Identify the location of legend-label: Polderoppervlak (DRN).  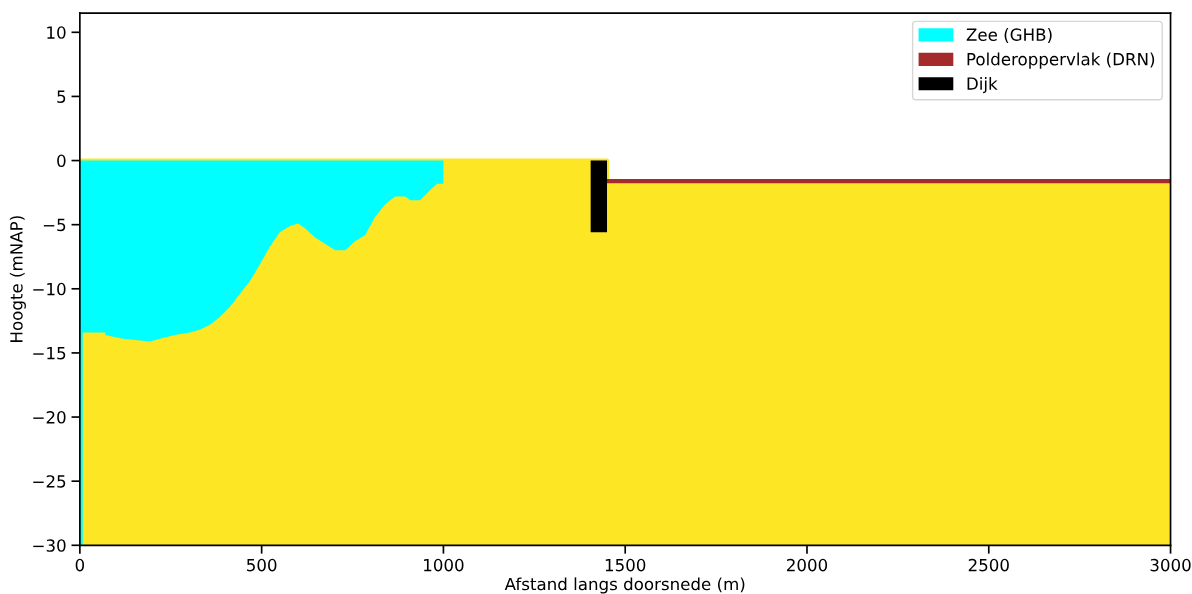
(1061, 60).